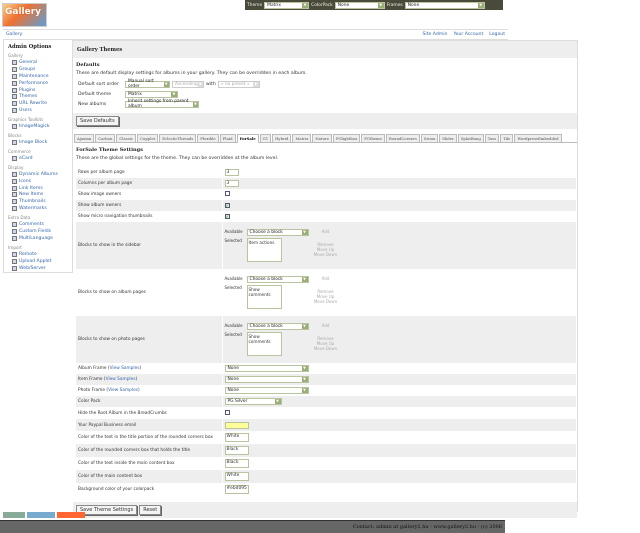 The height and width of the screenshot is (533, 640). What do you see at coordinates (24, 15) in the screenshot?
I see `gallery-logo: Gallery` at bounding box center [24, 15].